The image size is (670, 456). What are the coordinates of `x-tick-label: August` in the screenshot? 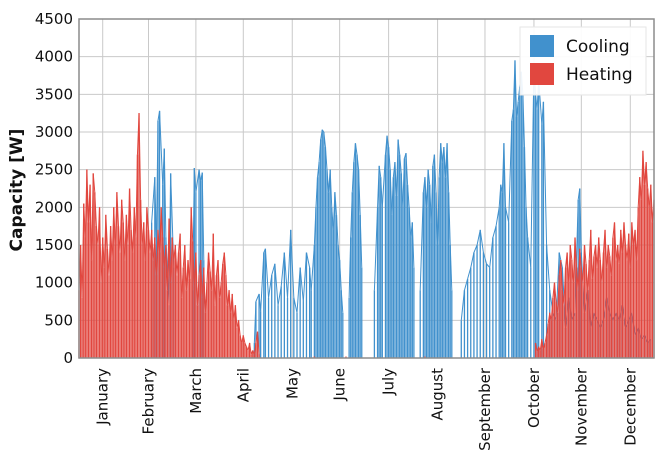 It's located at (438, 394).